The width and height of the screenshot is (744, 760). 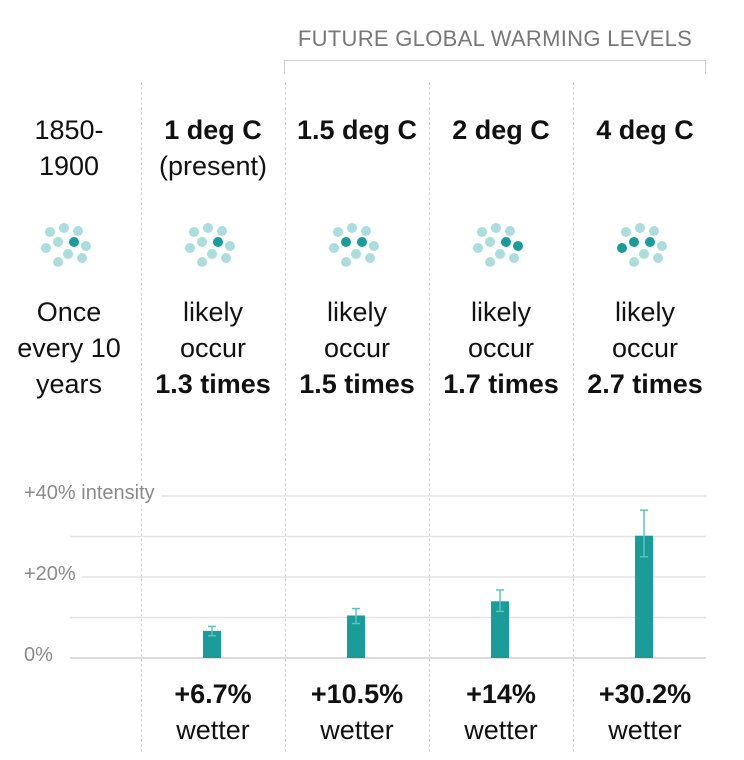 What do you see at coordinates (213, 130) in the screenshot?
I see `col-1deg-heading-title: 1 deg C` at bounding box center [213, 130].